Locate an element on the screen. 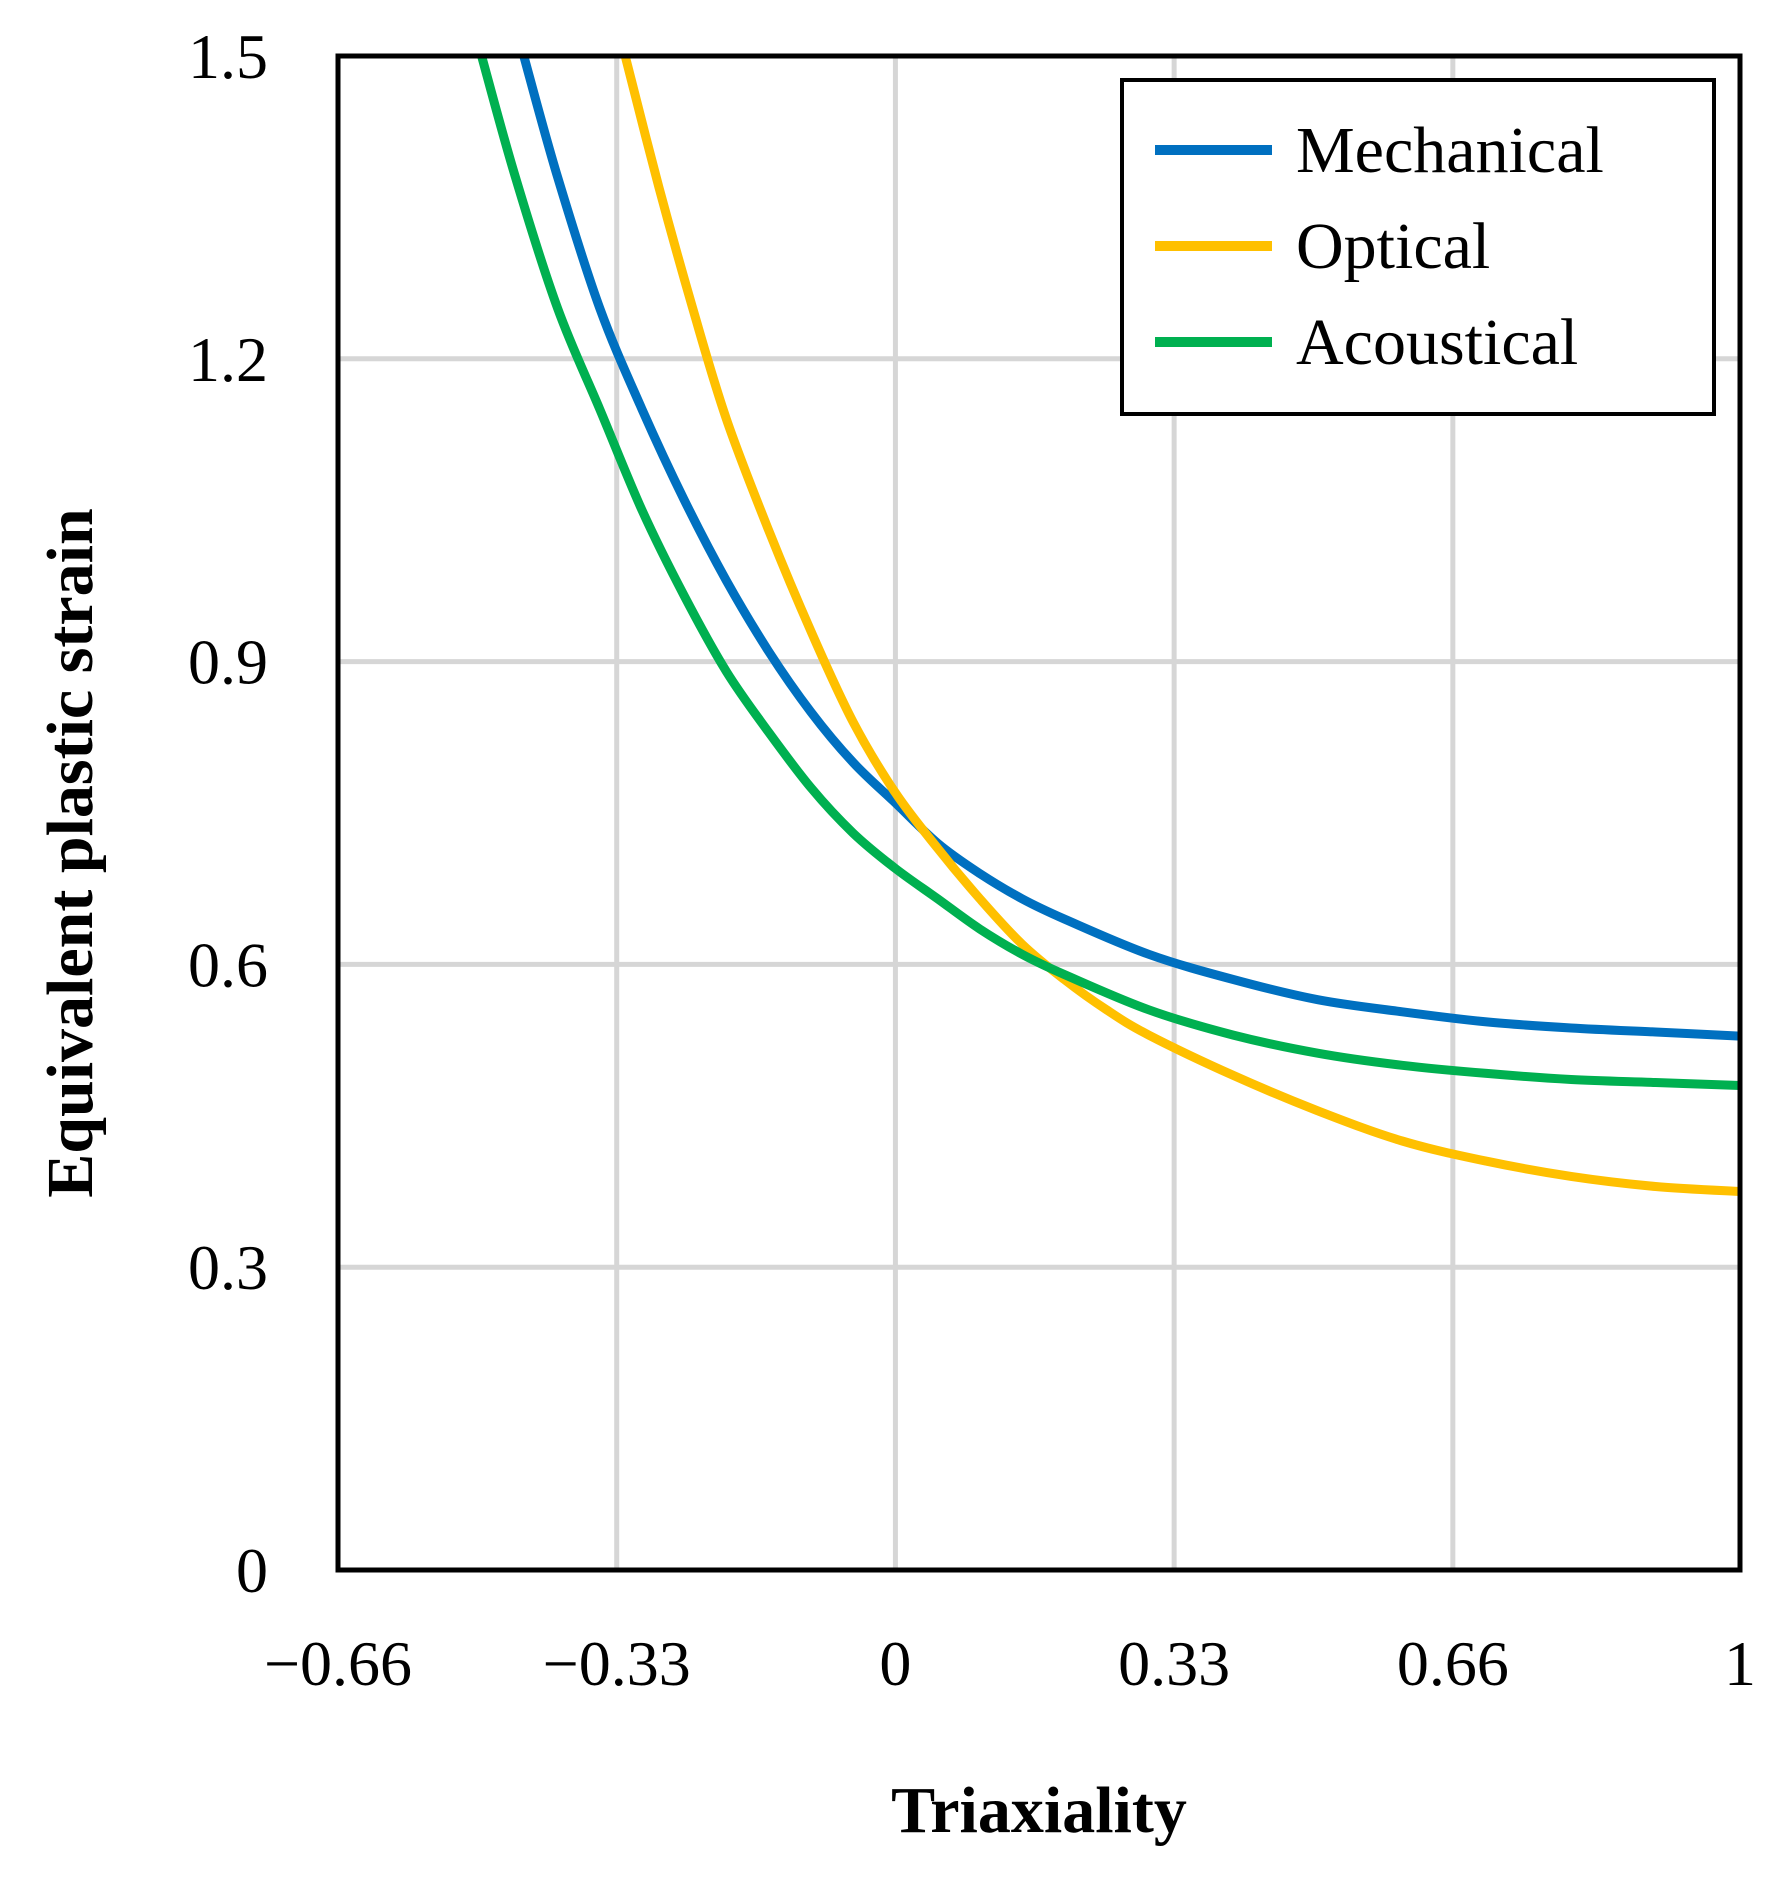 The height and width of the screenshot is (1880, 1789). y-tick-label: 0 is located at coordinates (252, 1570).